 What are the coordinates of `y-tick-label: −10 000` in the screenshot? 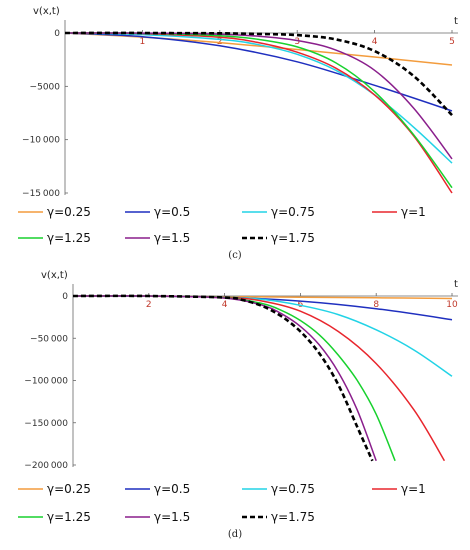 It's located at (41, 141).